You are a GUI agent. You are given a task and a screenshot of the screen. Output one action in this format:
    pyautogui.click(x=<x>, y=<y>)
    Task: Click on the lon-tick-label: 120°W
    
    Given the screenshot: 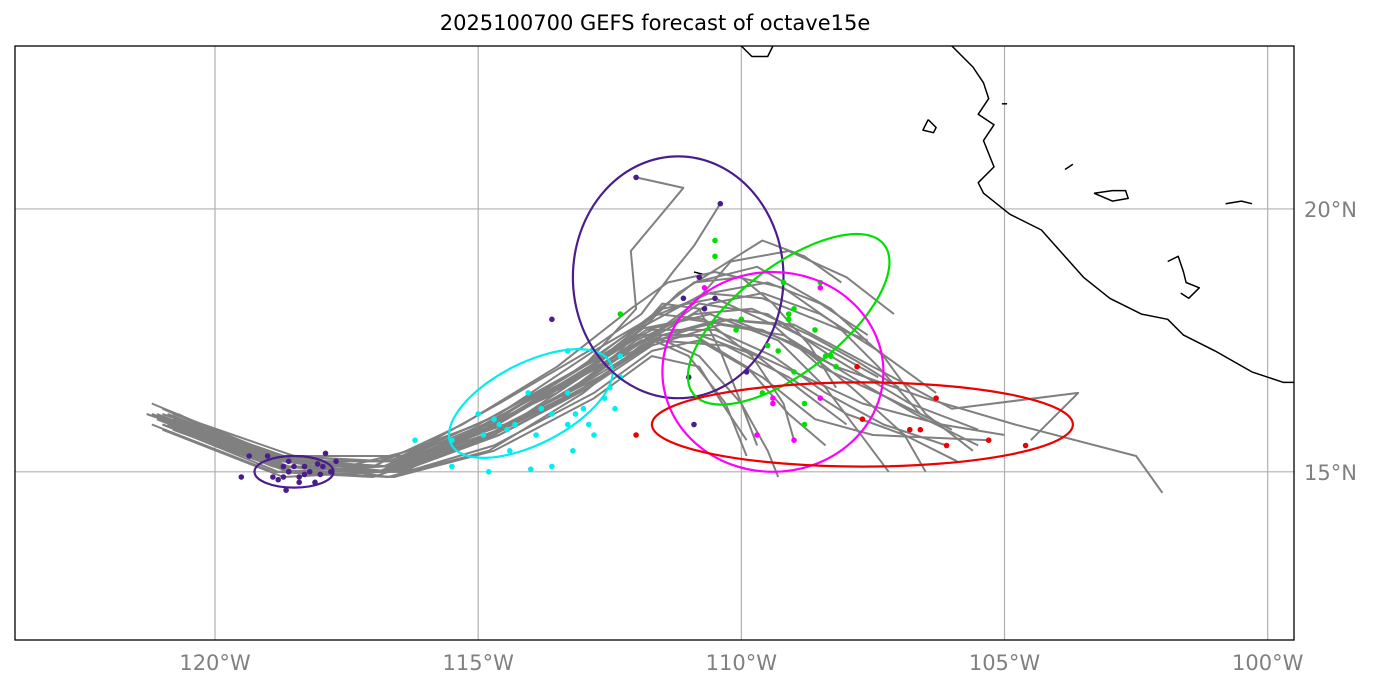 What is the action you would take?
    pyautogui.click(x=215, y=663)
    